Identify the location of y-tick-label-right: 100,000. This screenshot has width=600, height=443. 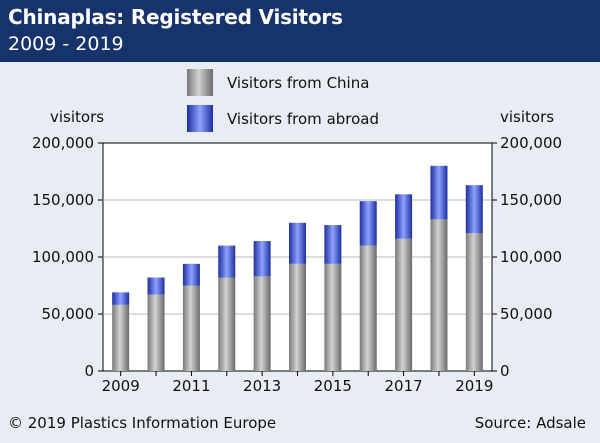
(531, 257).